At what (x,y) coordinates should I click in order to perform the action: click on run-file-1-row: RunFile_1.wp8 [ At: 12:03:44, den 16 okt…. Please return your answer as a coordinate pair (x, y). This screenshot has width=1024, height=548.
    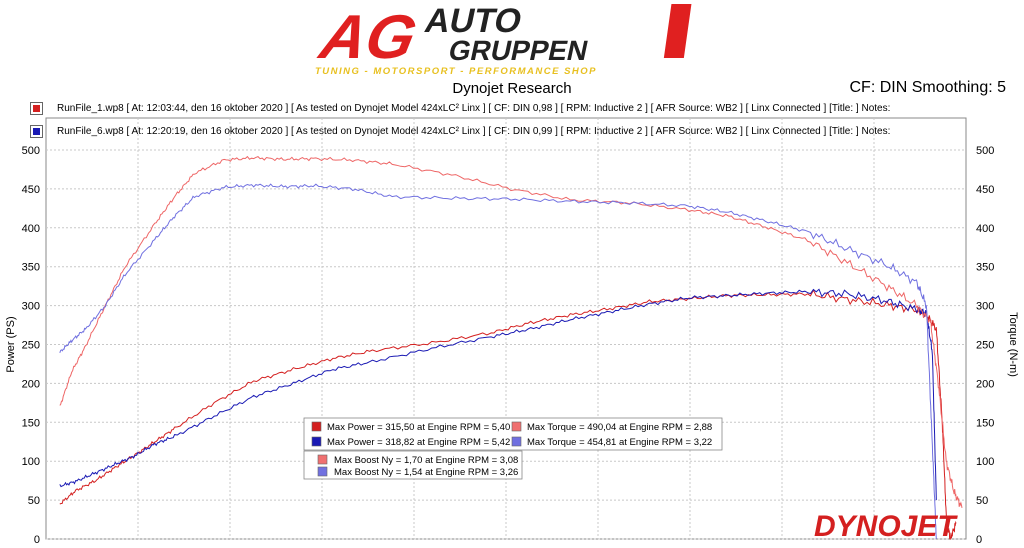
    Looking at the image, I should click on (460, 108).